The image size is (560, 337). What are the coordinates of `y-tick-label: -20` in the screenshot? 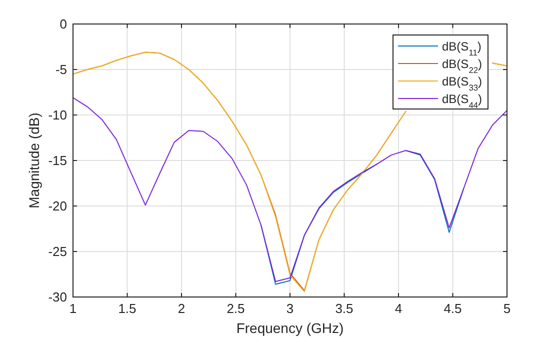 It's located at (57, 206).